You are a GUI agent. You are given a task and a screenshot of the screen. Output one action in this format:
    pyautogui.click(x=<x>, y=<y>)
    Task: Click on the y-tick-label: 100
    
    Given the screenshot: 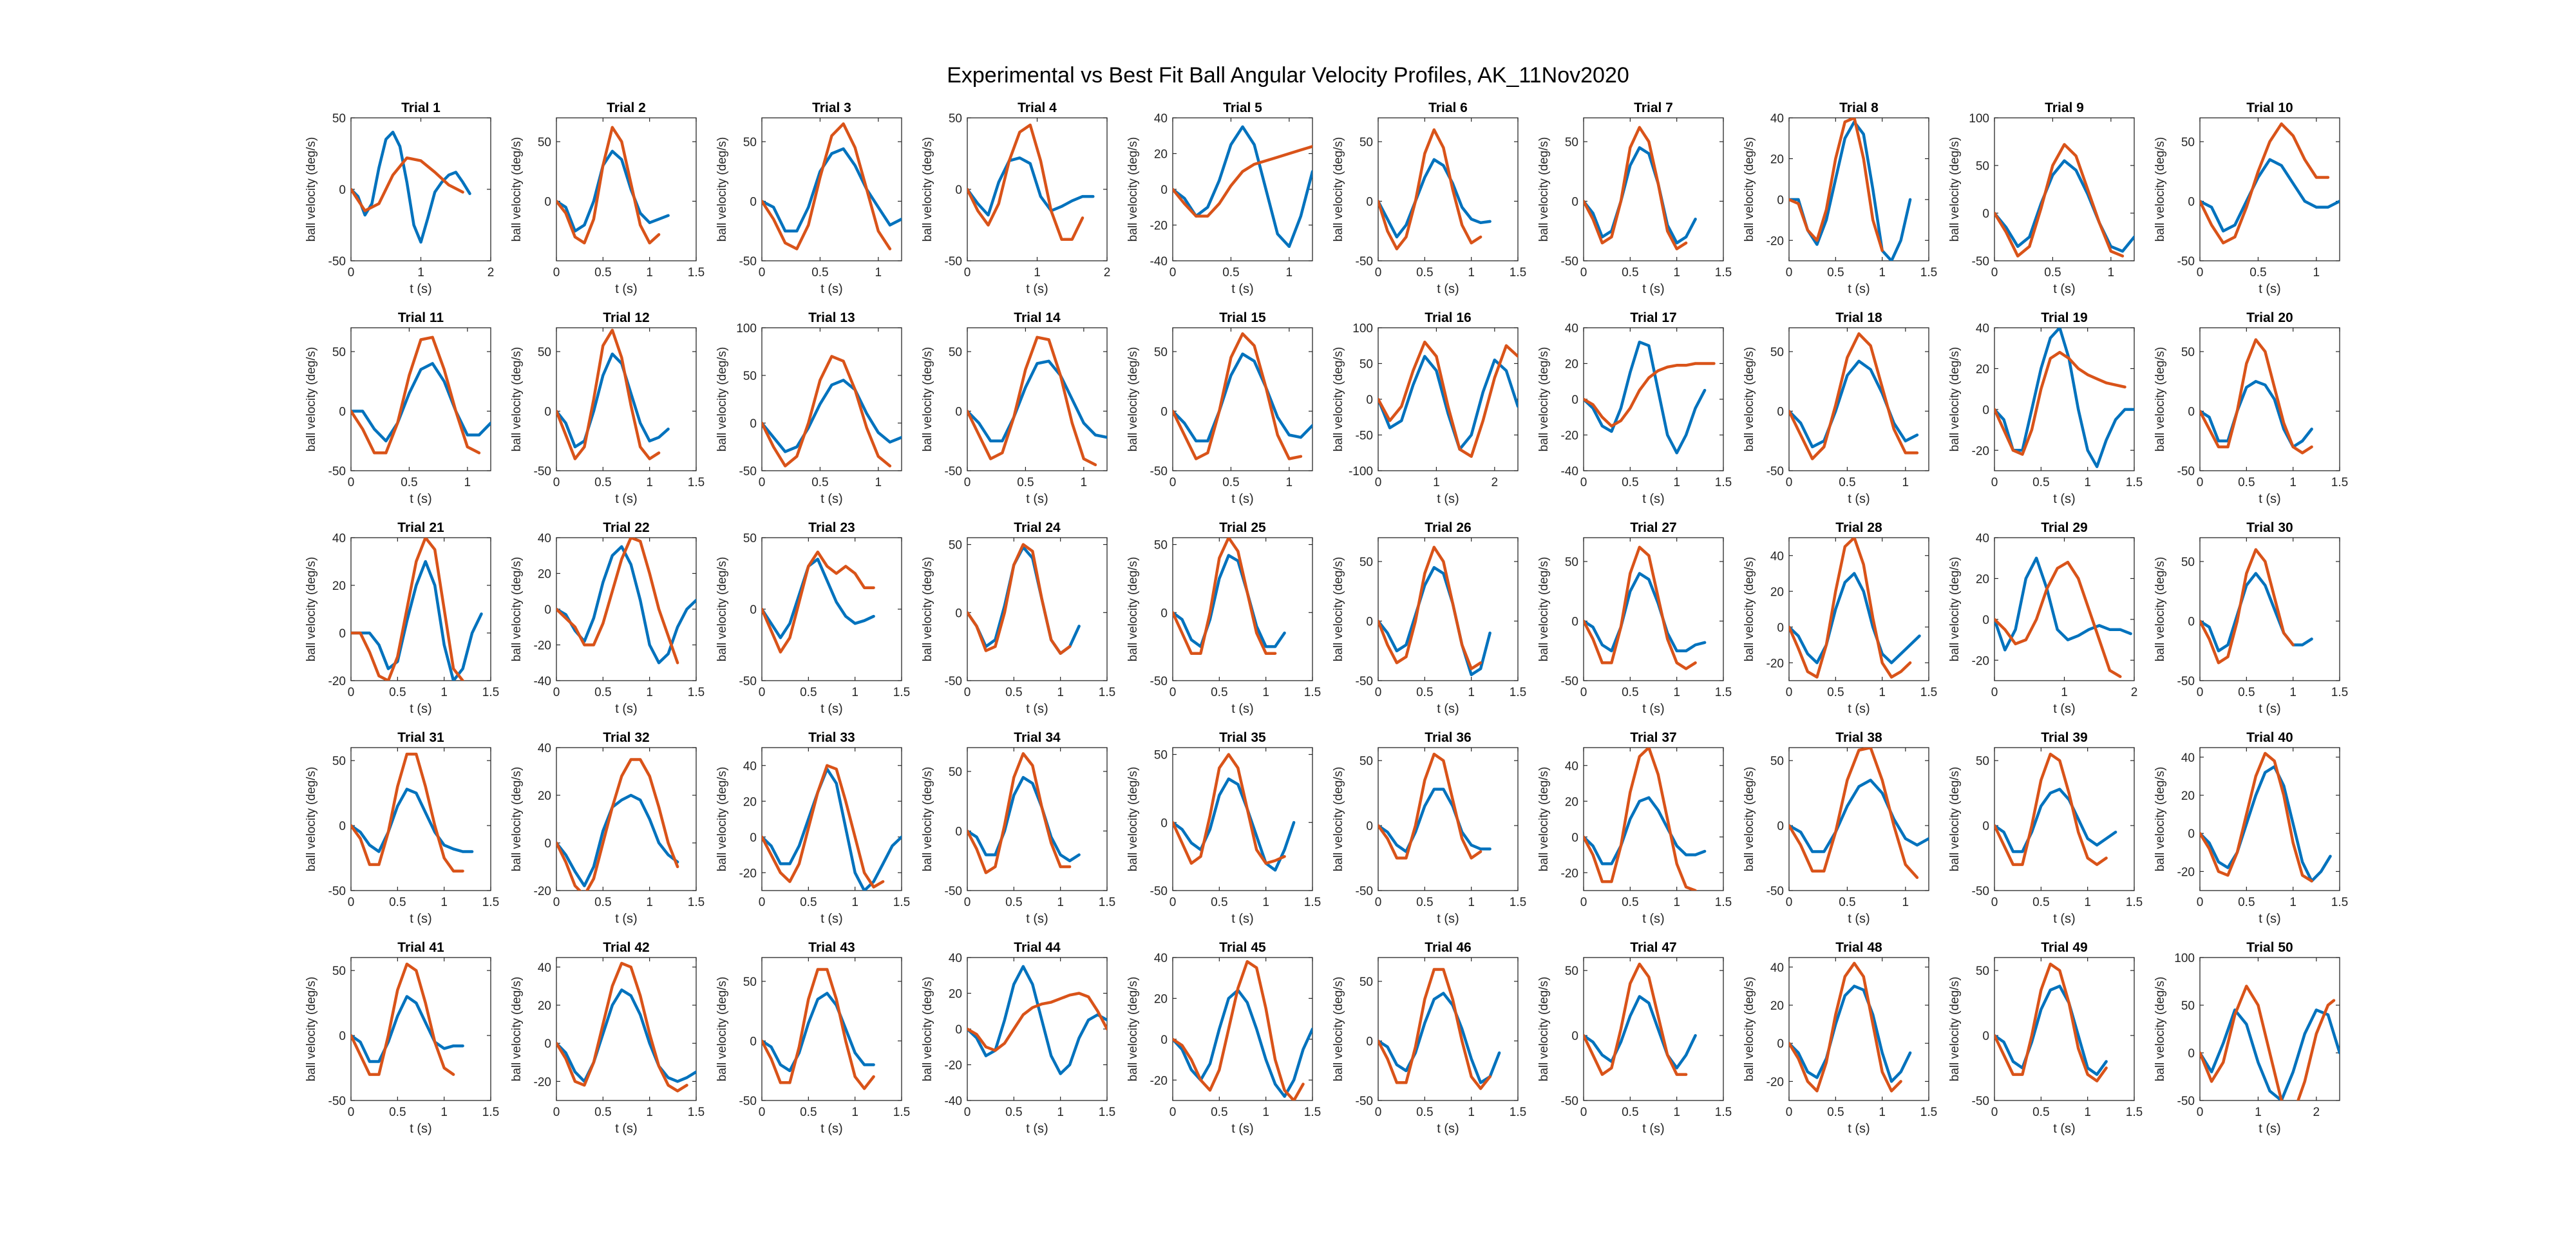 What is the action you would take?
    pyautogui.click(x=747, y=328)
    